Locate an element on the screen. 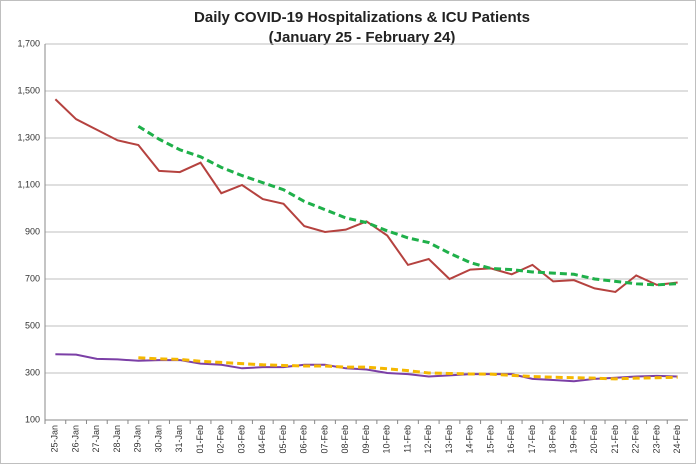 The image size is (696, 464). x-tick-label: 07-Feb is located at coordinates (324, 439).